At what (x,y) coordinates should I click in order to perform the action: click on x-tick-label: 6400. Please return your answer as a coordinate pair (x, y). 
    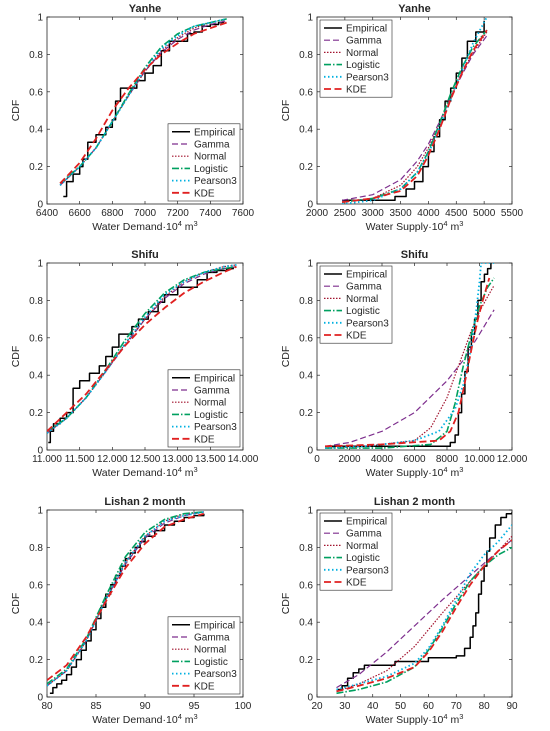
    Looking at the image, I should click on (47, 213).